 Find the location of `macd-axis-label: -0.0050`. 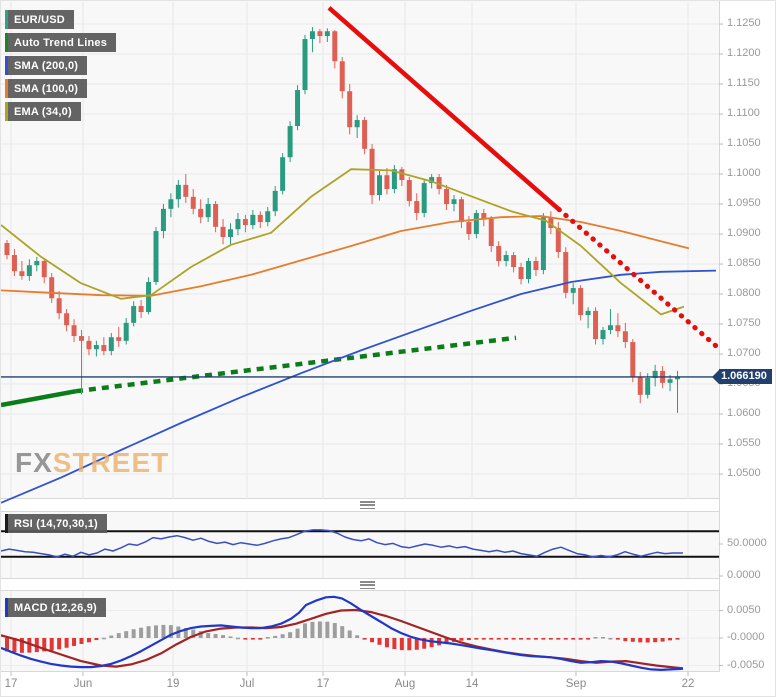

macd-axis-label: -0.0050 is located at coordinates (746, 664).